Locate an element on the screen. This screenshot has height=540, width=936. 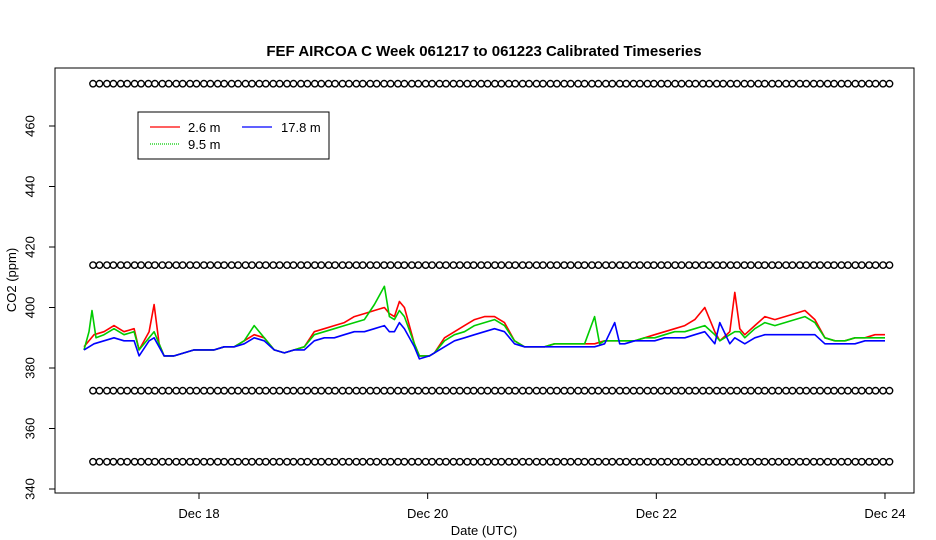
legend-label-17-8m: 17.8 m is located at coordinates (301, 127).